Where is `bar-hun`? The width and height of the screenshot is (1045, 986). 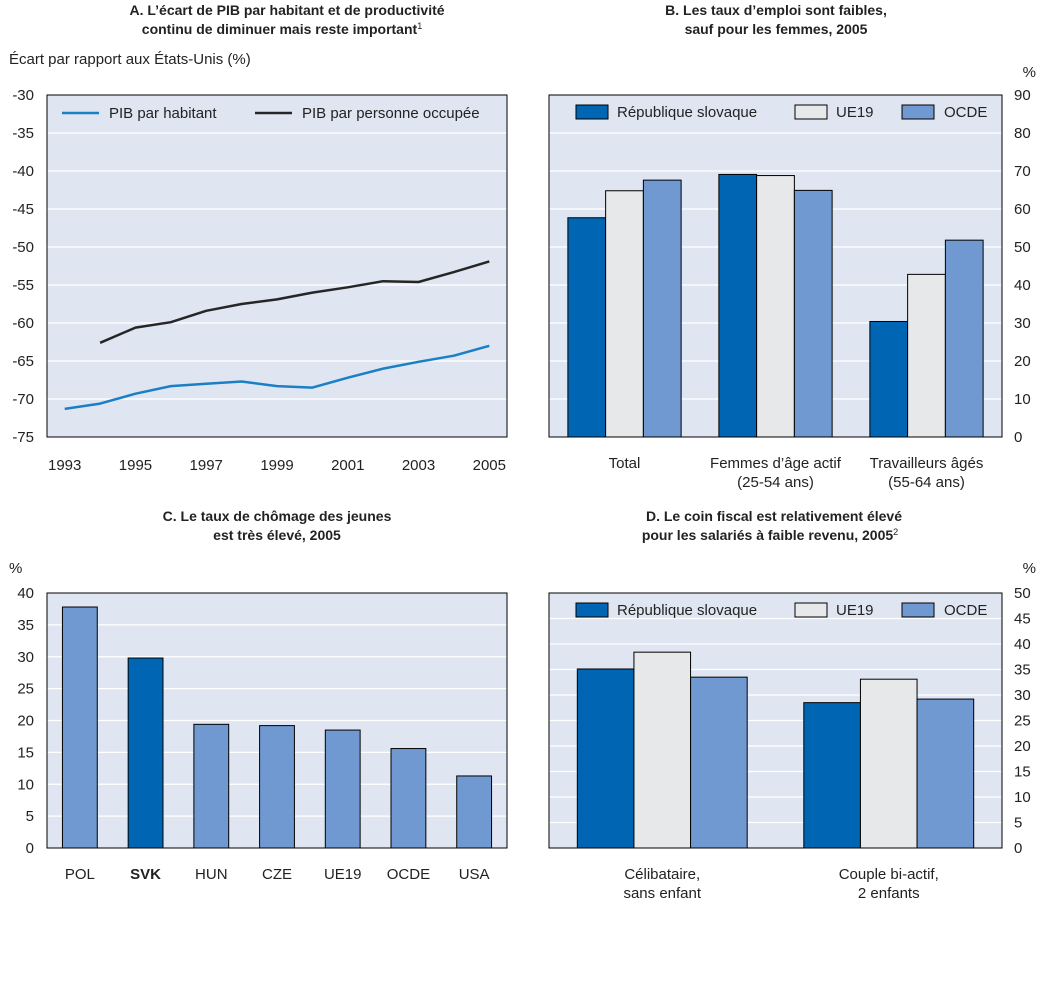
bar-hun is located at coordinates (211, 786).